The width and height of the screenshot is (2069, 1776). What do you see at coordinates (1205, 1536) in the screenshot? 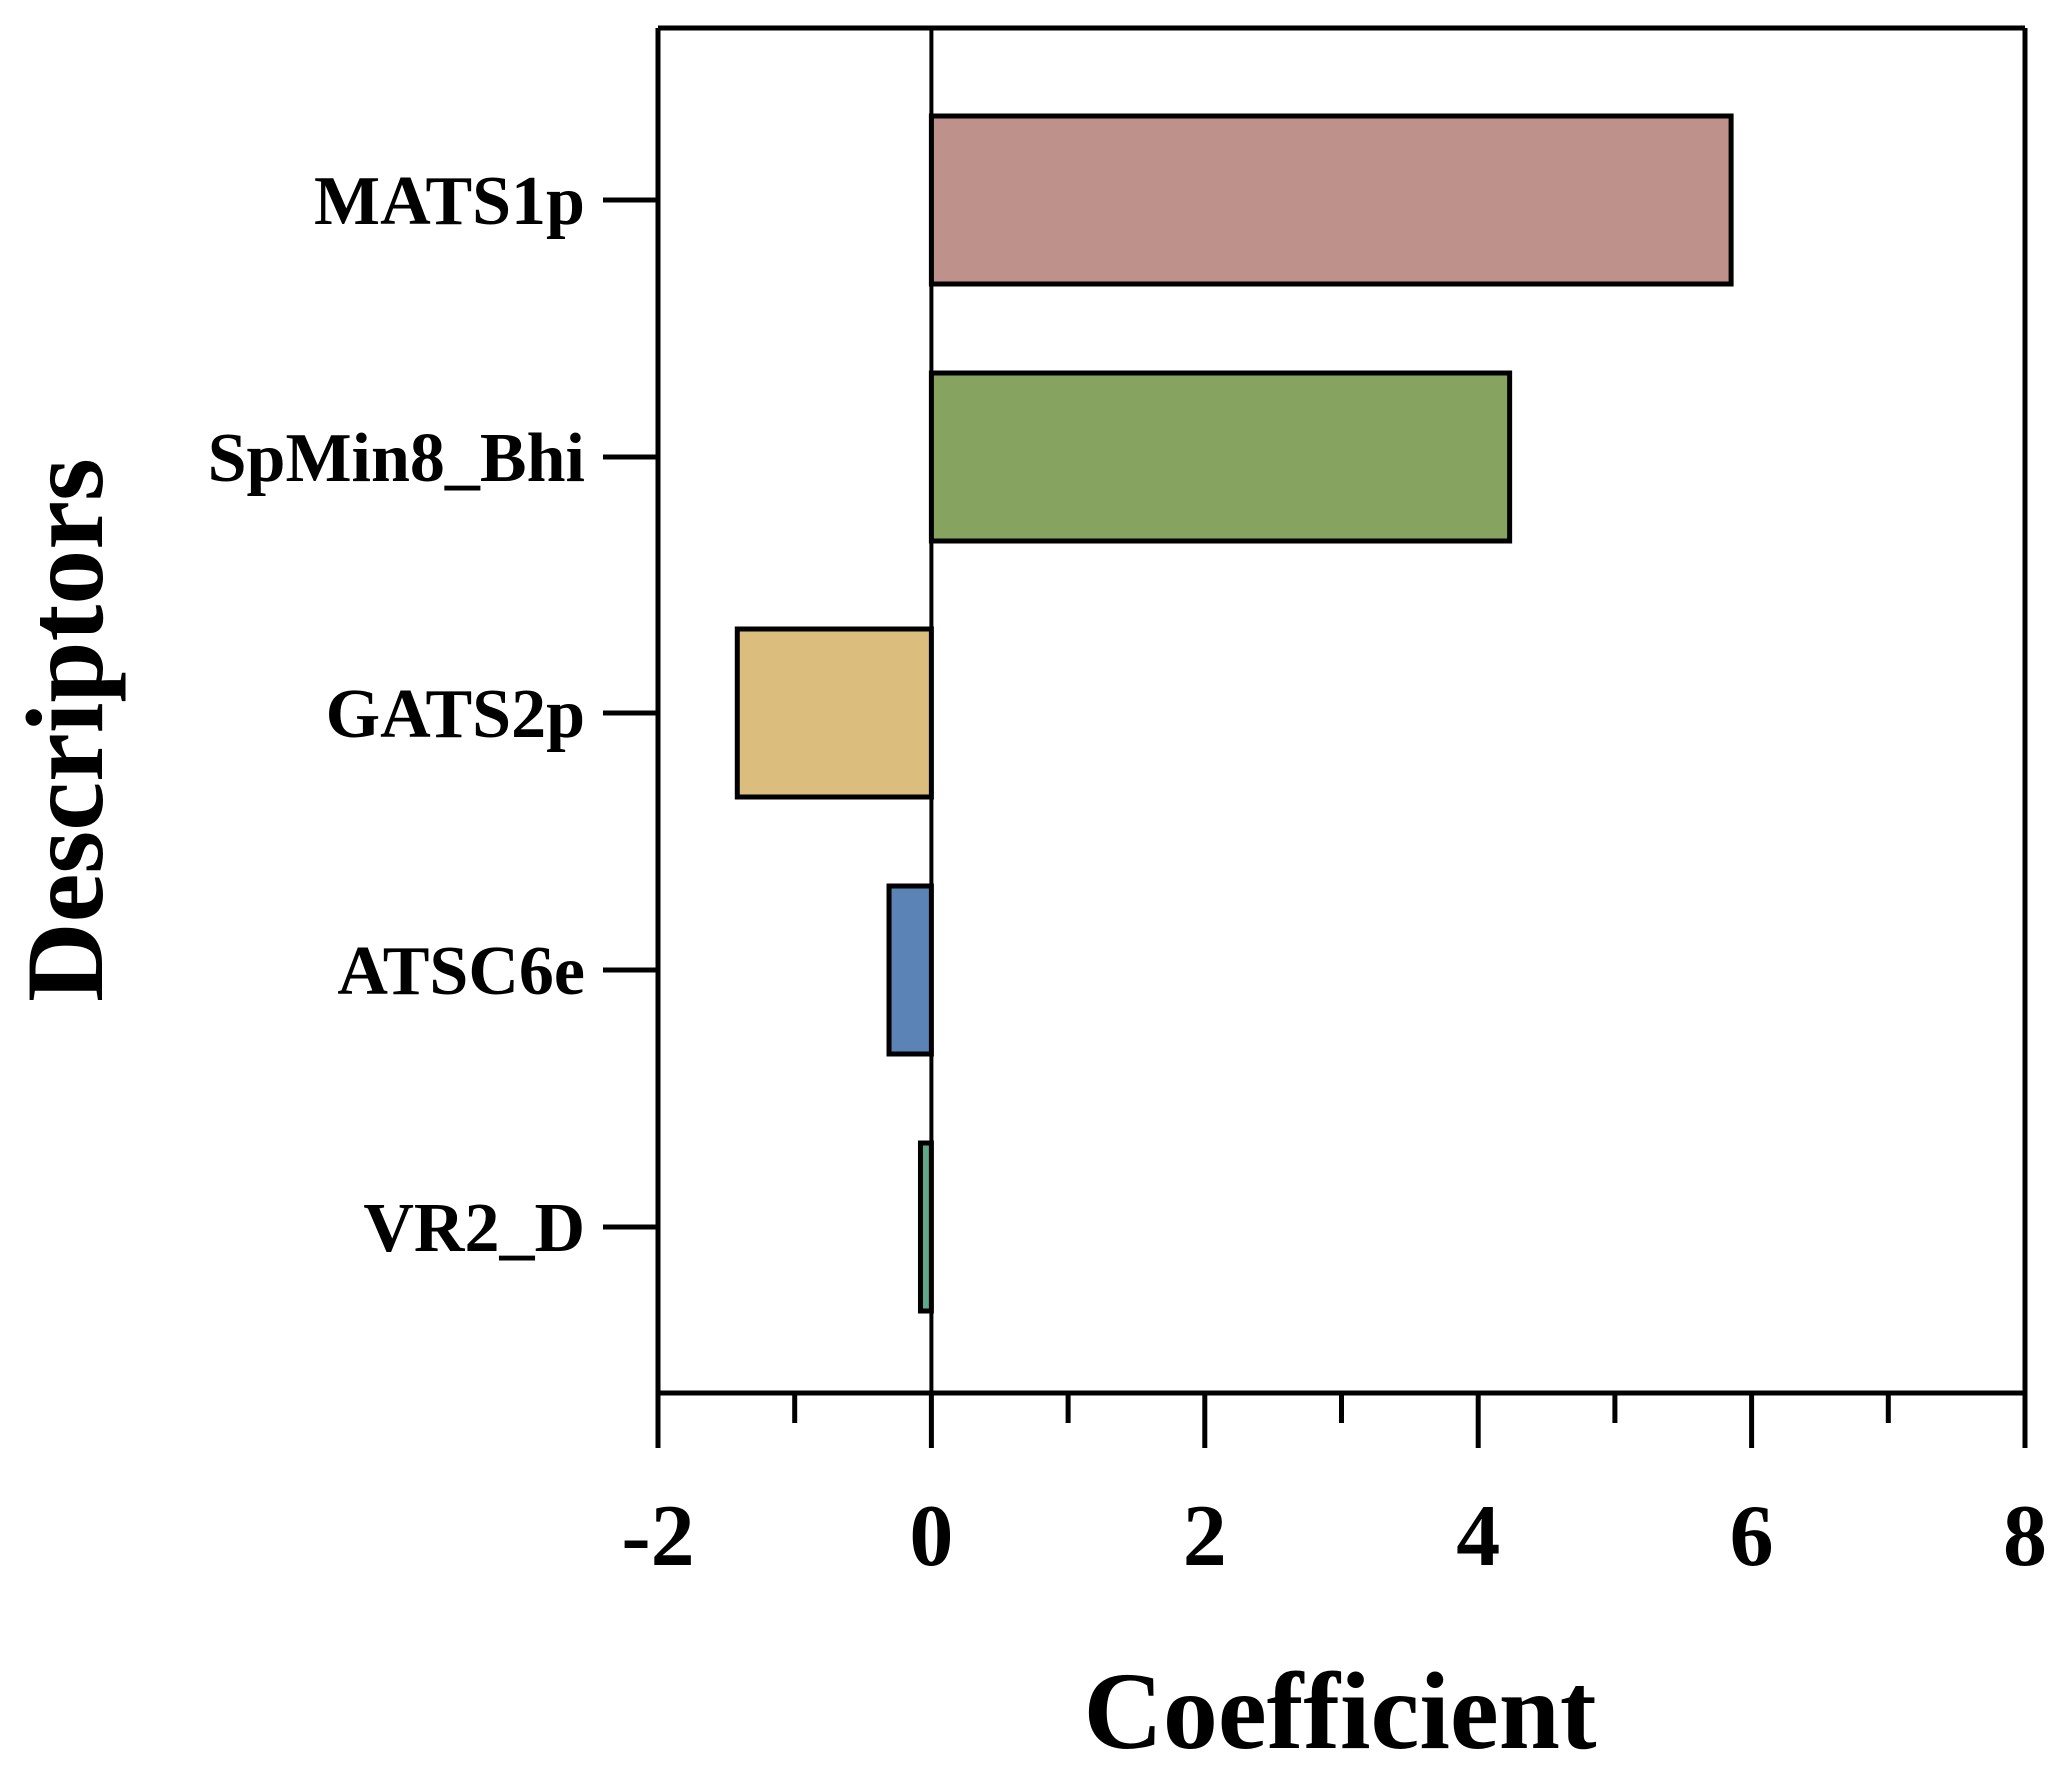
I see `x-tick-label: 2` at bounding box center [1205, 1536].